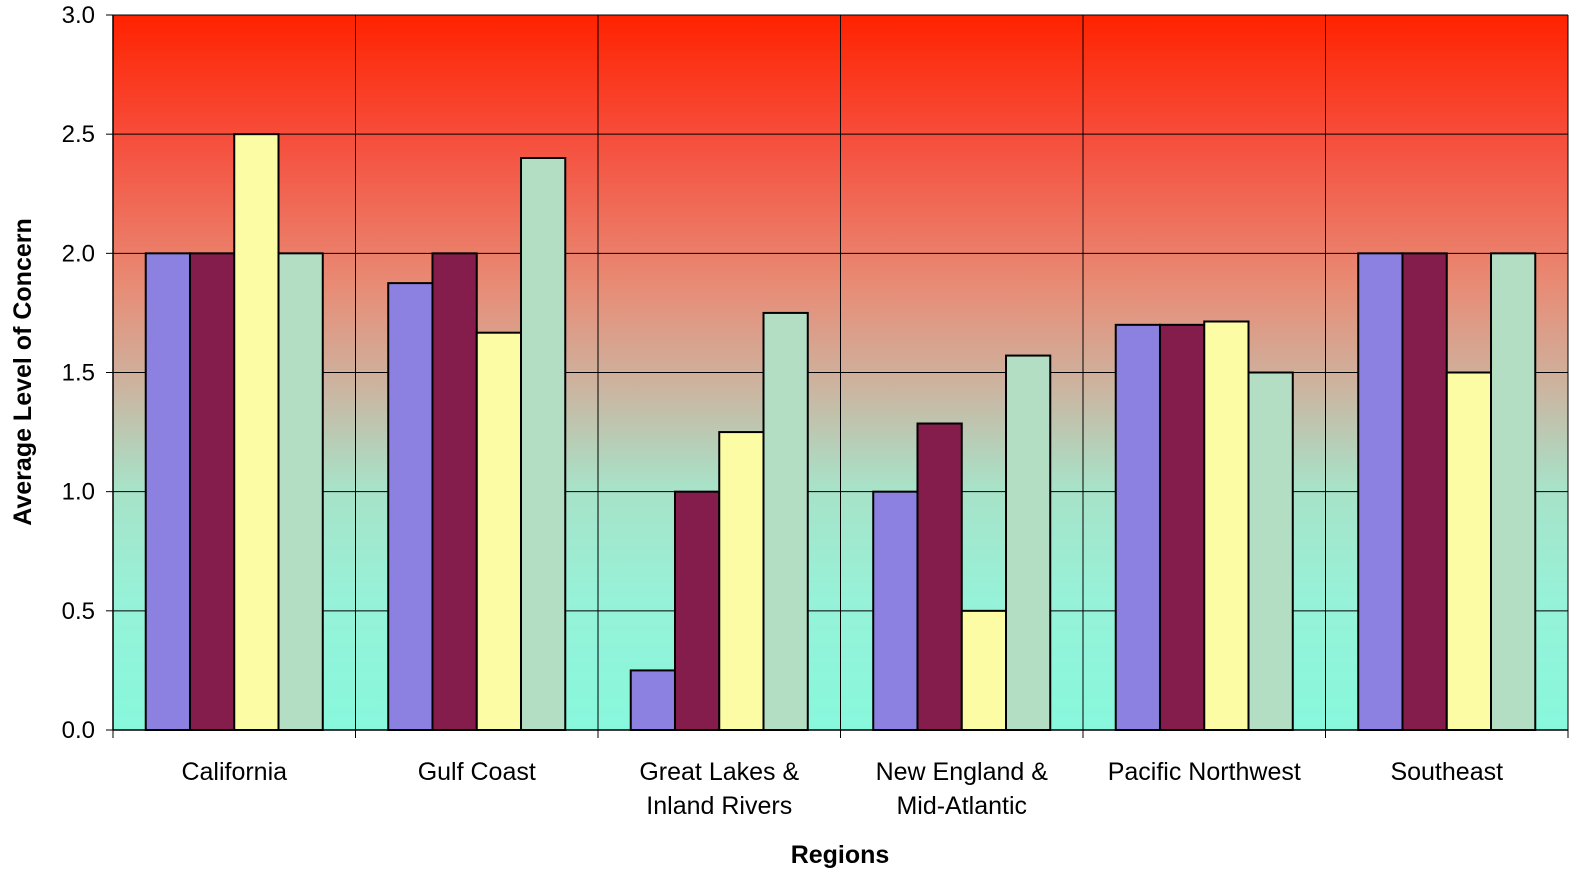 Image resolution: width=1581 pixels, height=879 pixels. Describe the element at coordinates (1204, 772) in the screenshot. I see `x-tick-label: Pacific Northwest` at that location.